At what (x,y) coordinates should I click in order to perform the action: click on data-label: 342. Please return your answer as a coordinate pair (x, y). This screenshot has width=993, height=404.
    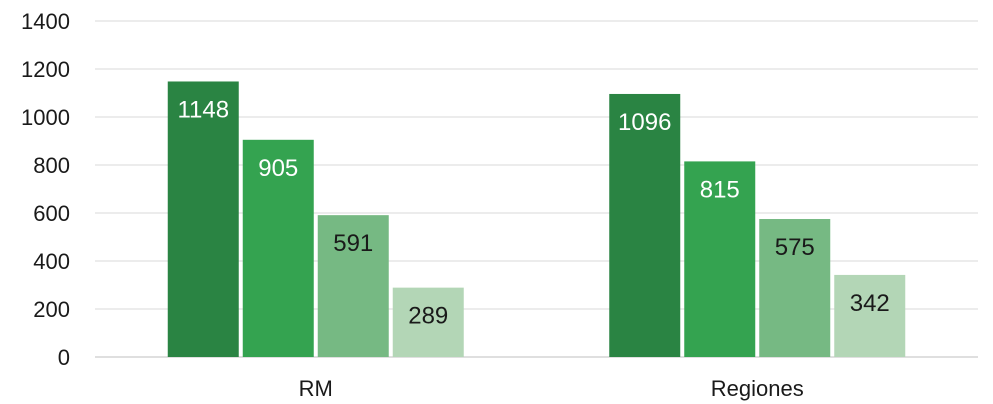
    Looking at the image, I should click on (870, 303).